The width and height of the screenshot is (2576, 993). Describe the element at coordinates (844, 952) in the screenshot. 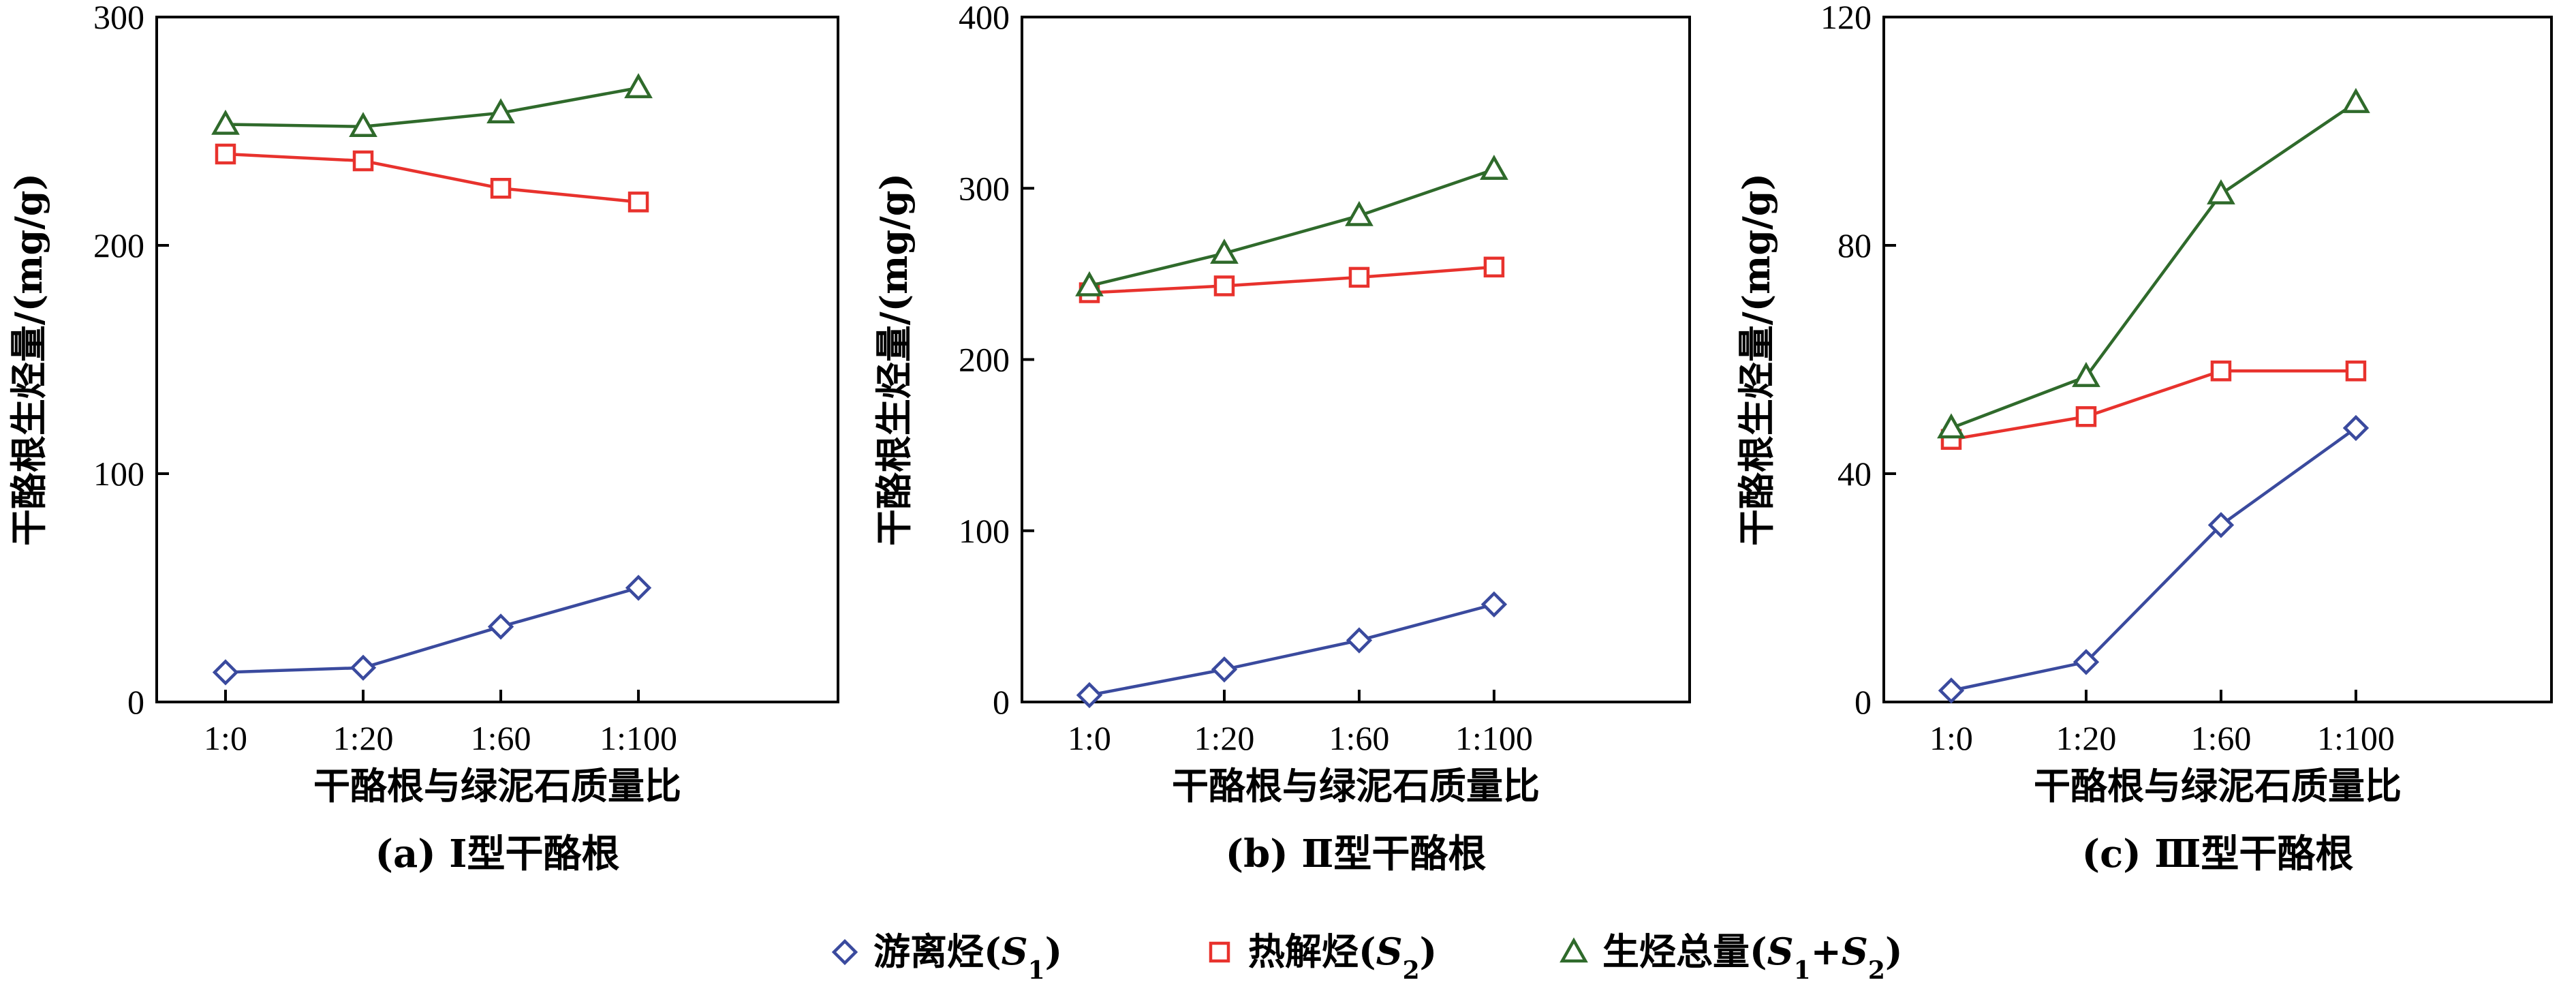

I see `legend-marker-diamond` at that location.